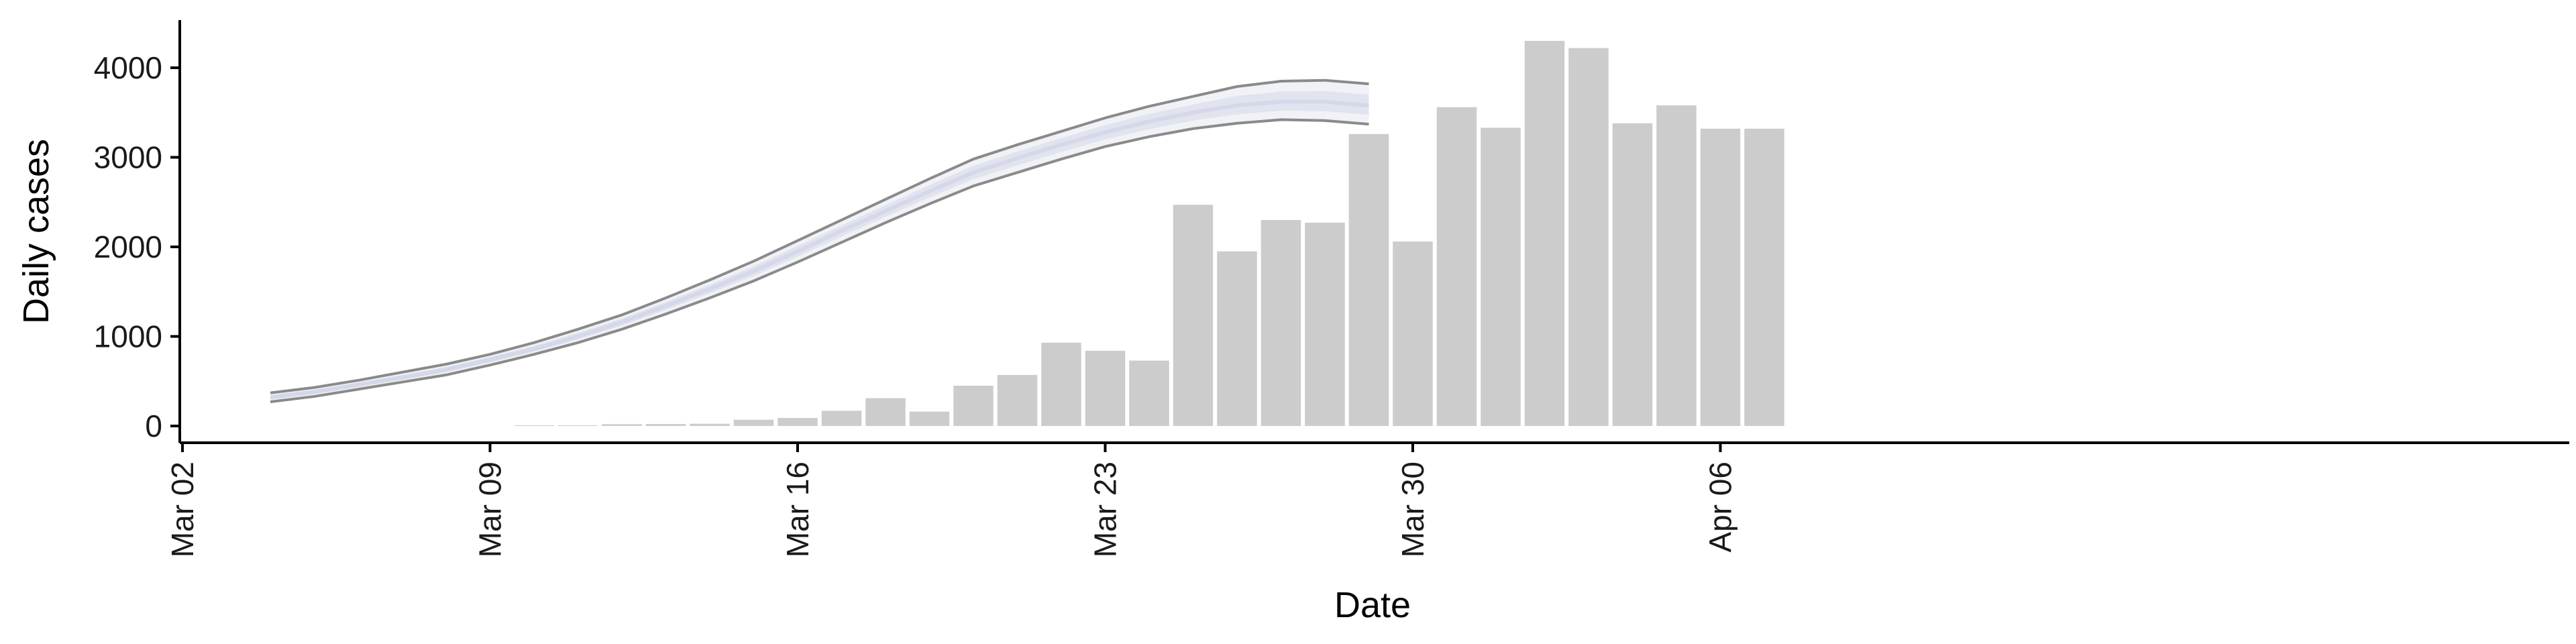  What do you see at coordinates (153, 426) in the screenshot?
I see `y-tick-label: 0` at bounding box center [153, 426].